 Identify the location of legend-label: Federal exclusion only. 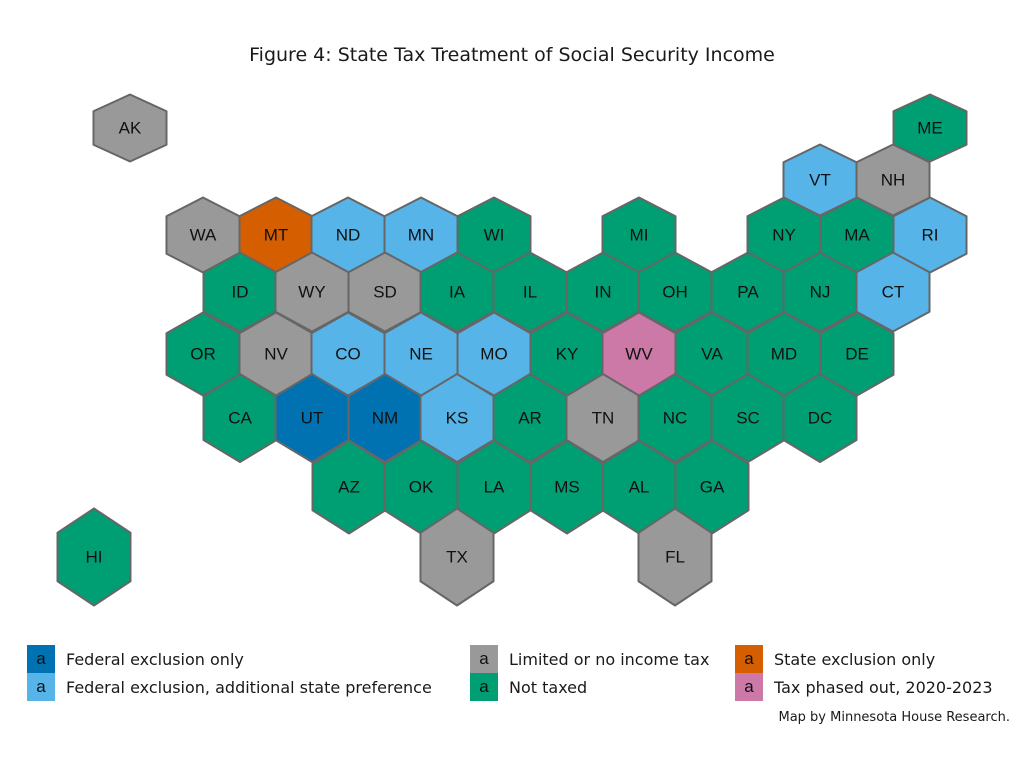
(155, 659).